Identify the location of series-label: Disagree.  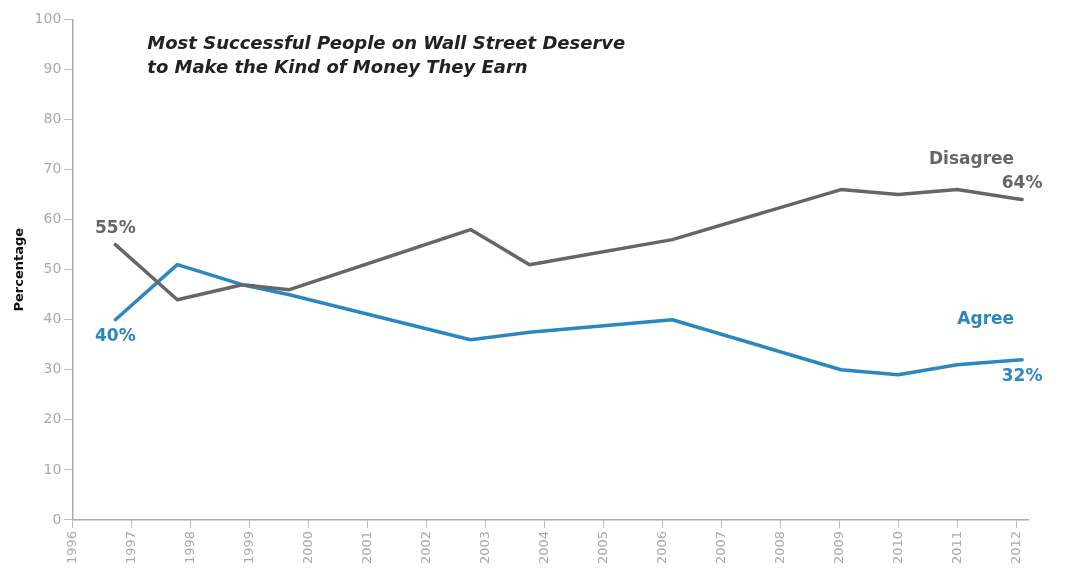
(971, 157).